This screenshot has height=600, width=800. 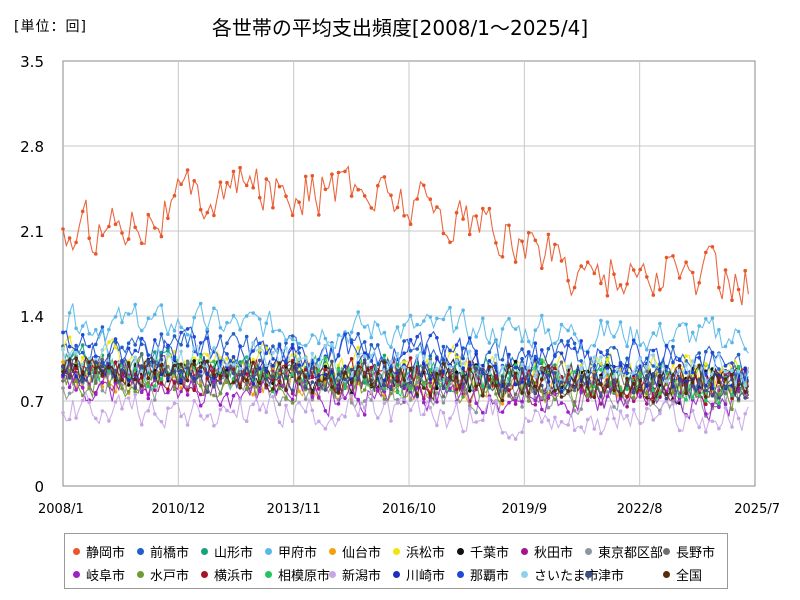 What do you see at coordinates (554, 553) in the screenshot?
I see `legend-label: 秋田市` at bounding box center [554, 553].